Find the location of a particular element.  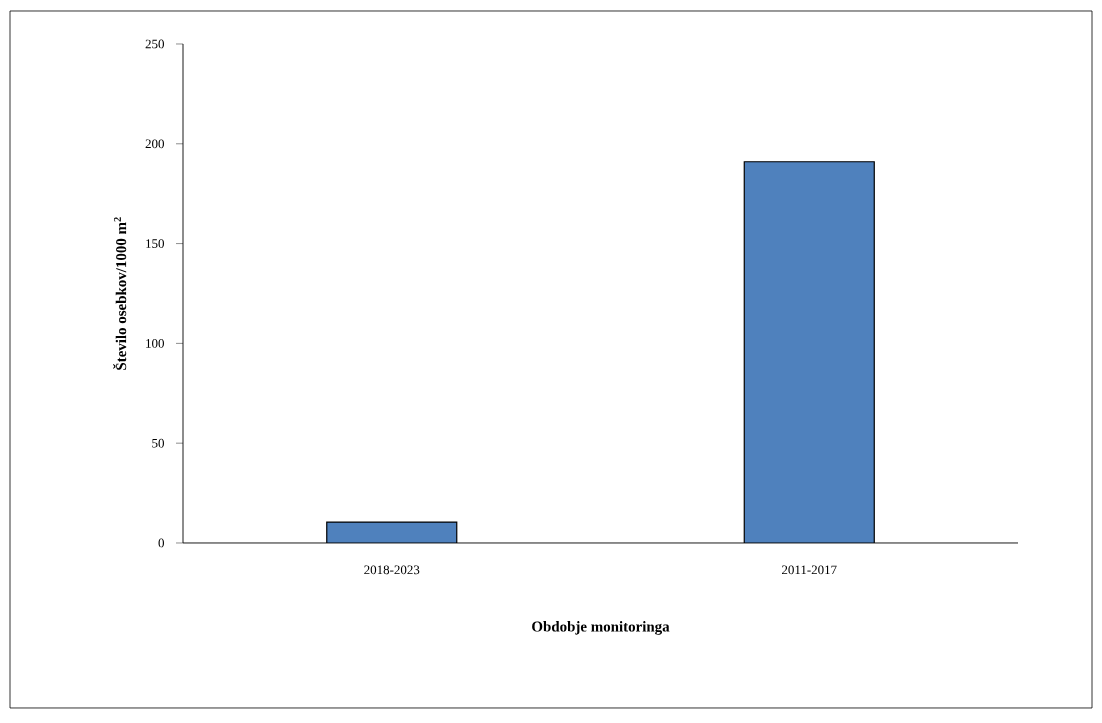

y-tick-label: 0 is located at coordinates (161, 543).